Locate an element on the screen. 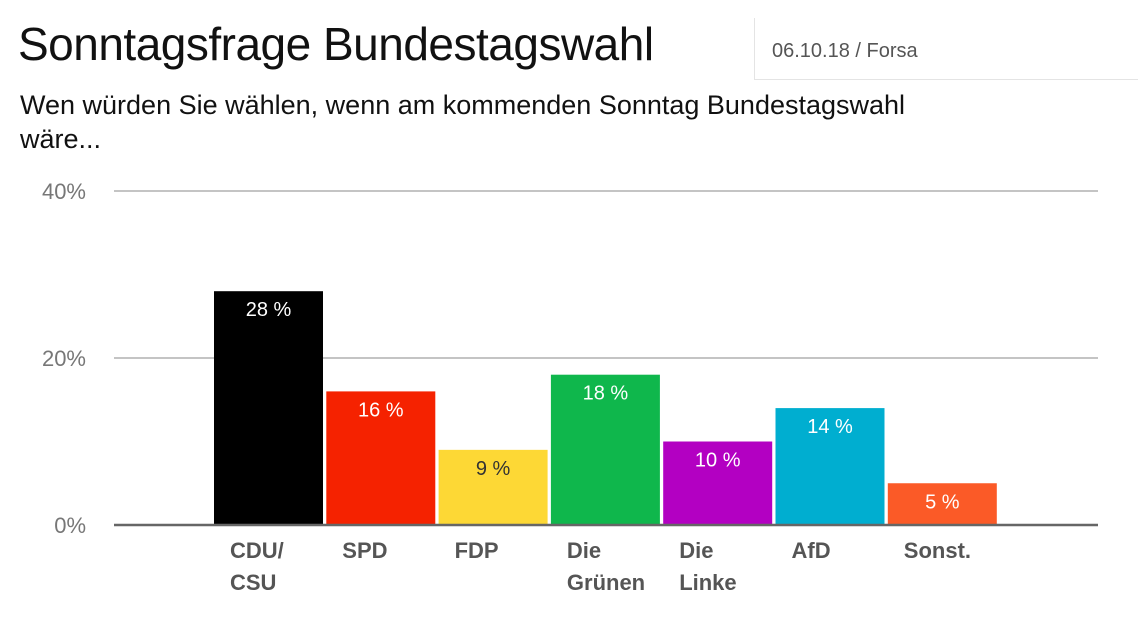  x-tick-label-line: CSU is located at coordinates (253, 582).